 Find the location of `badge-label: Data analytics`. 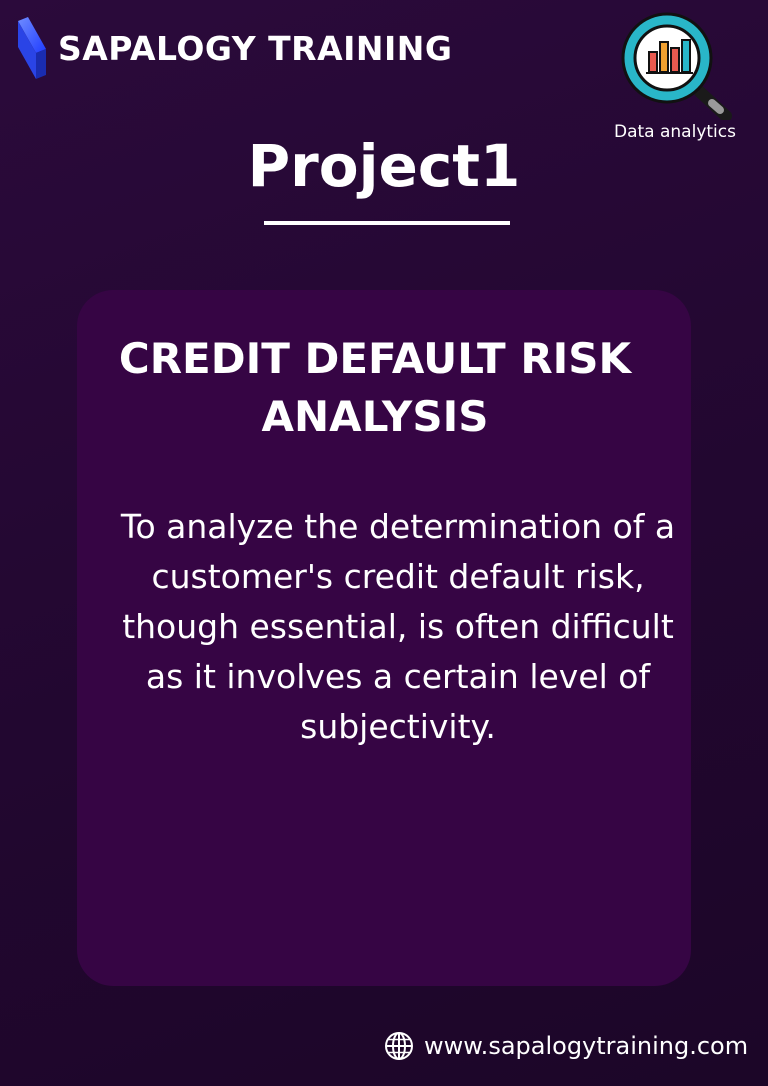

badge-label: Data analytics is located at coordinates (675, 132).